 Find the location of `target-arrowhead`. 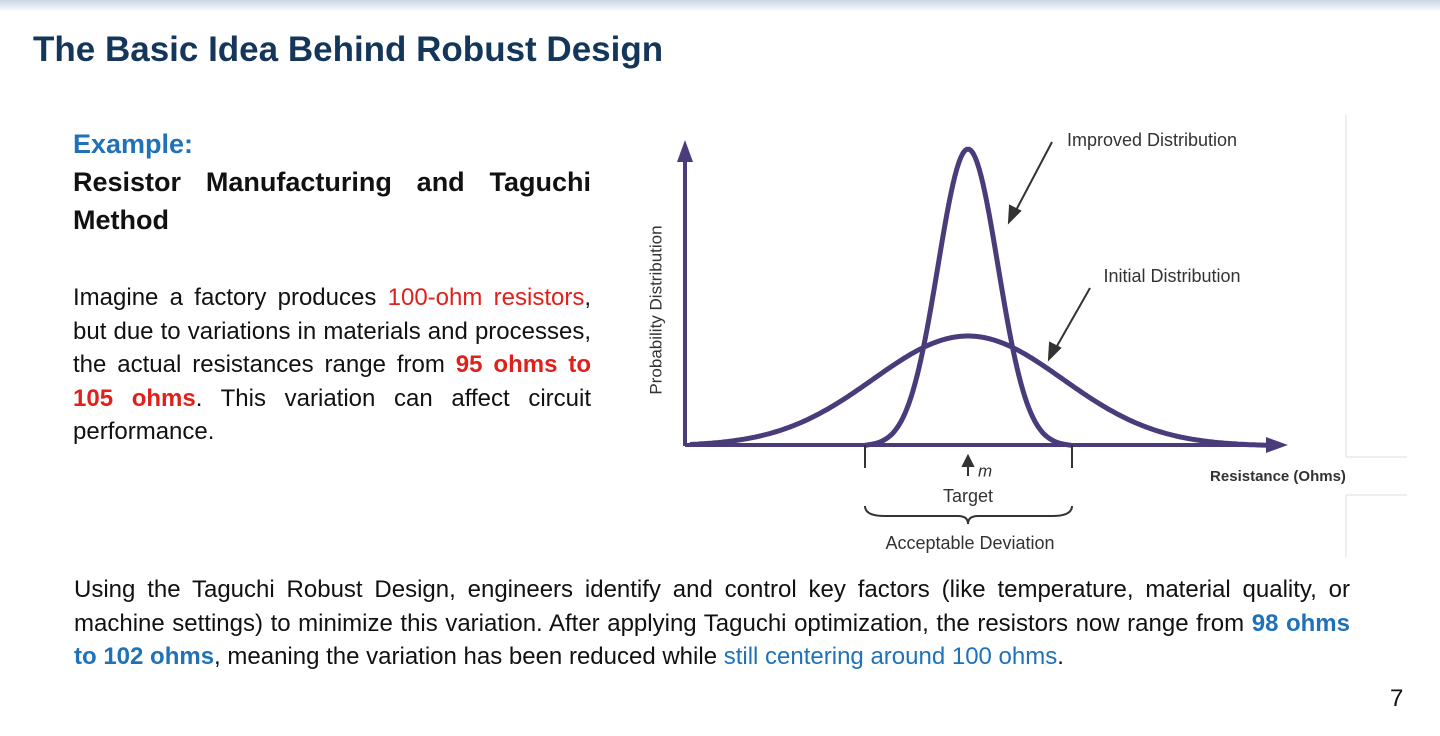

target-arrowhead is located at coordinates (968, 460).